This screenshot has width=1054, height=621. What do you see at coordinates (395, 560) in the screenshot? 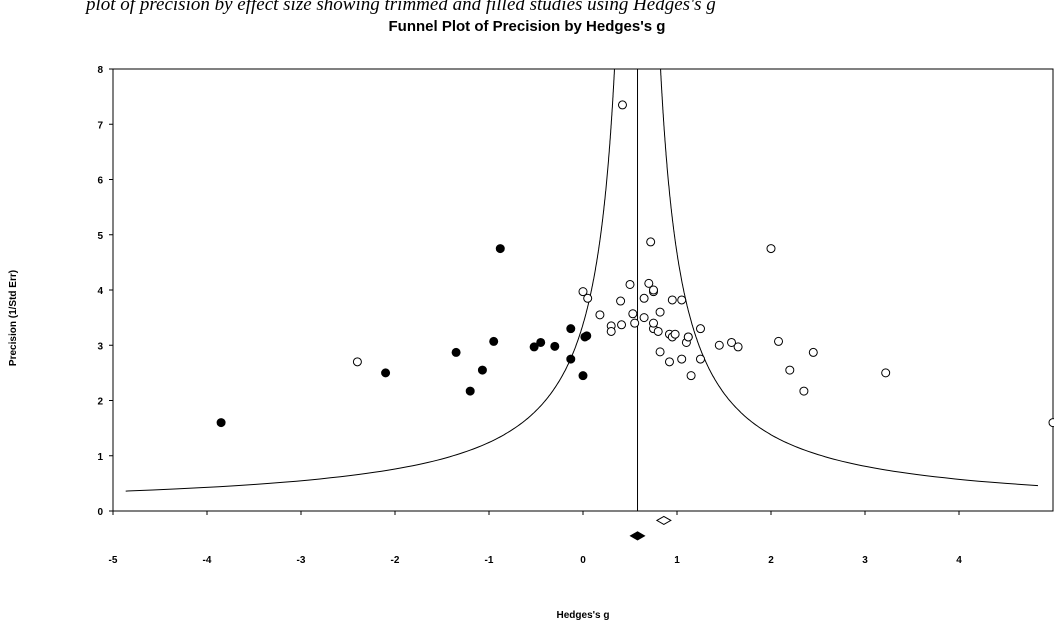
I see `x-tick-label: -2` at bounding box center [395, 560].